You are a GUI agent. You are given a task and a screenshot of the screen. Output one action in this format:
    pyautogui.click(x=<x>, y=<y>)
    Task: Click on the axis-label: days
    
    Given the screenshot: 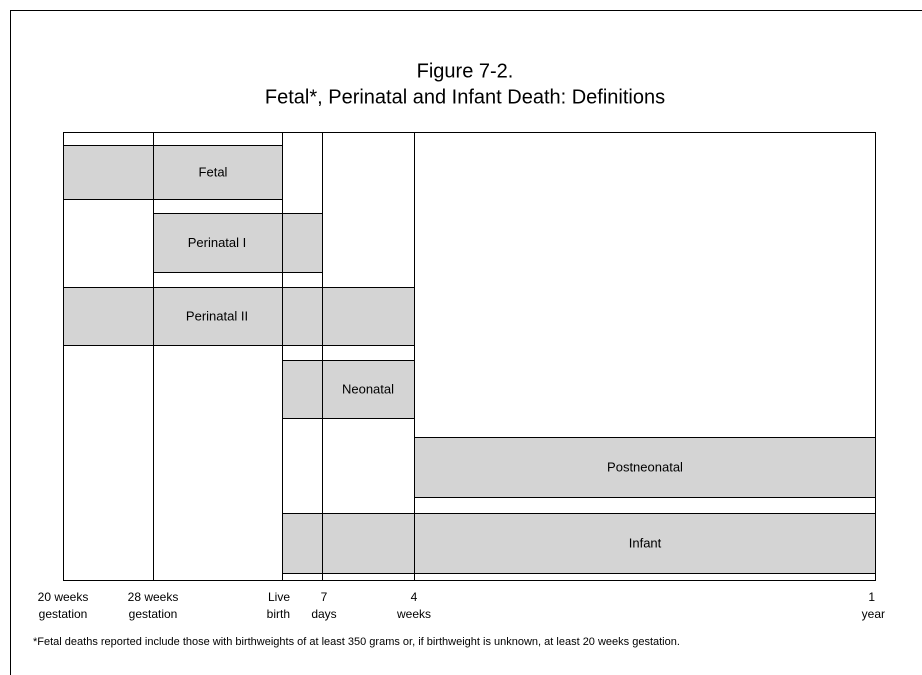 What is the action you would take?
    pyautogui.click(x=323, y=614)
    